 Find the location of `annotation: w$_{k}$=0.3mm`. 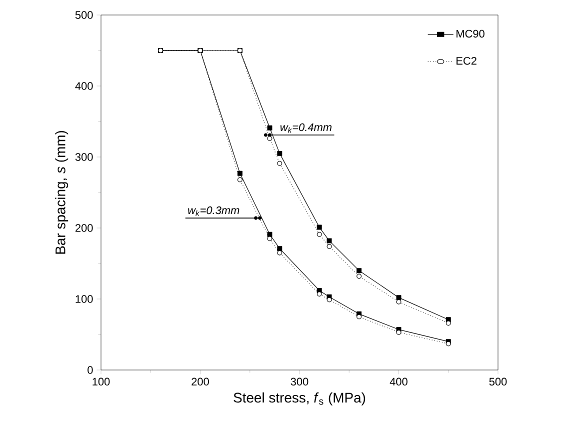

annotation: w$_{k}$=0.3mm is located at coordinates (214, 211).